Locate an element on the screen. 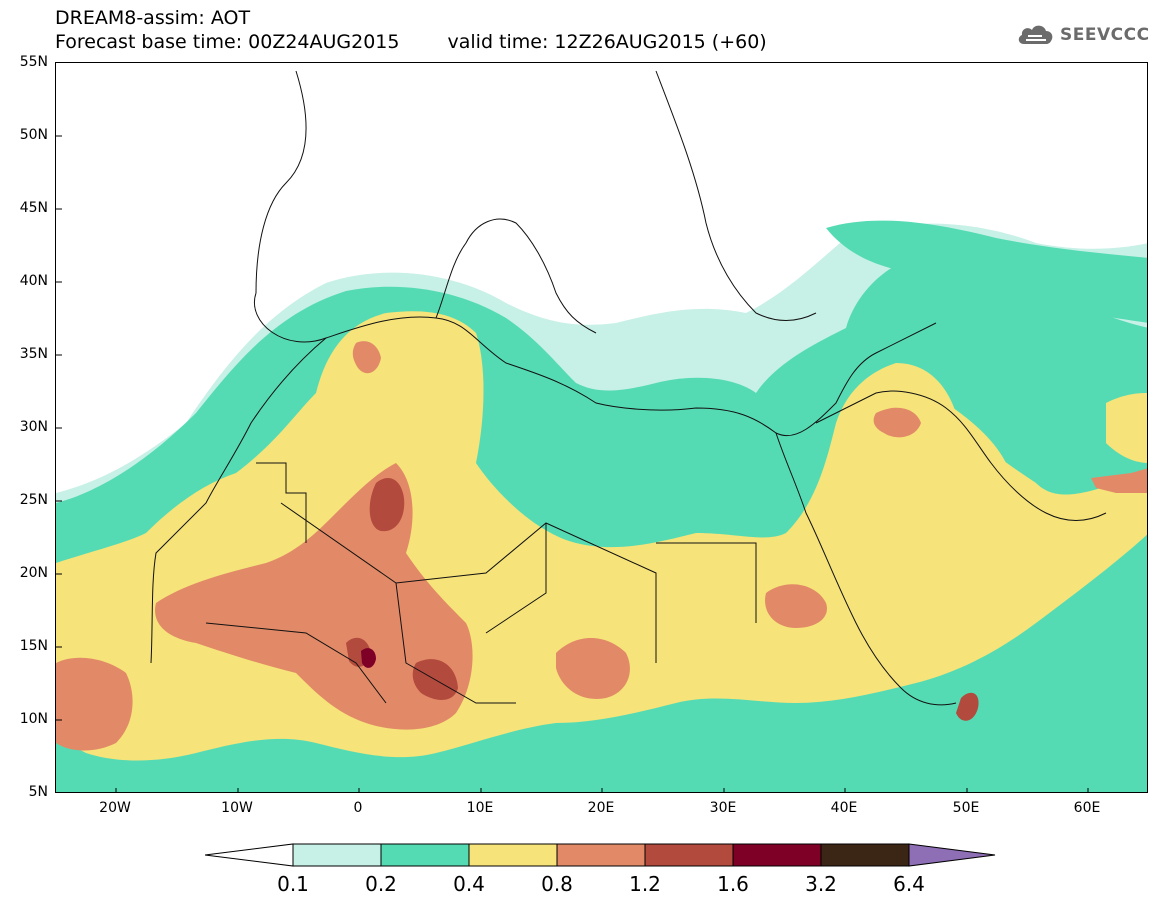  colorbar-high-arrow is located at coordinates (952, 855).